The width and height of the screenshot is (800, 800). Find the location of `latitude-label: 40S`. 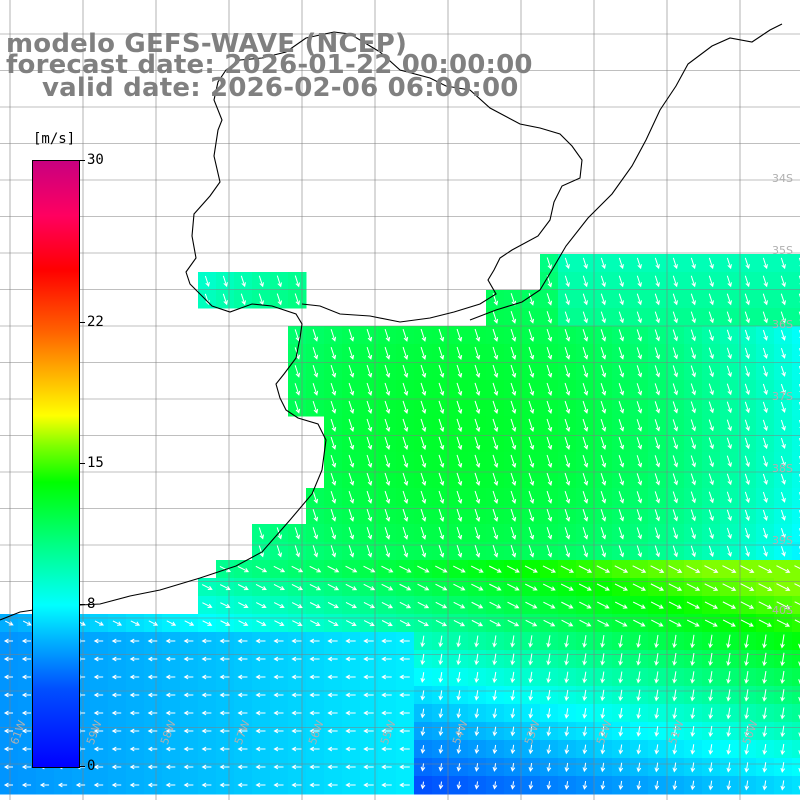

latitude-label: 40S is located at coordinates (782, 610).